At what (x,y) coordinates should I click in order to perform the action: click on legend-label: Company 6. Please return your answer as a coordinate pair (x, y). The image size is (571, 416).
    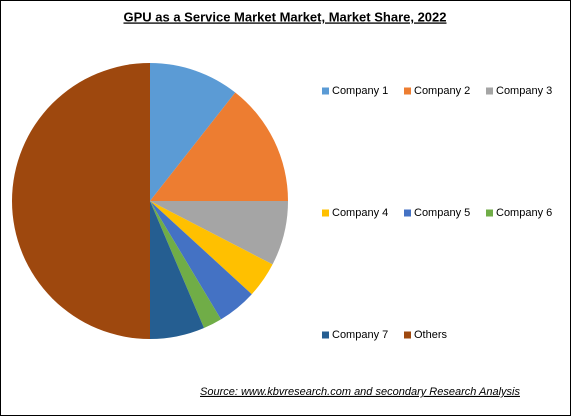
    Looking at the image, I should click on (524, 213).